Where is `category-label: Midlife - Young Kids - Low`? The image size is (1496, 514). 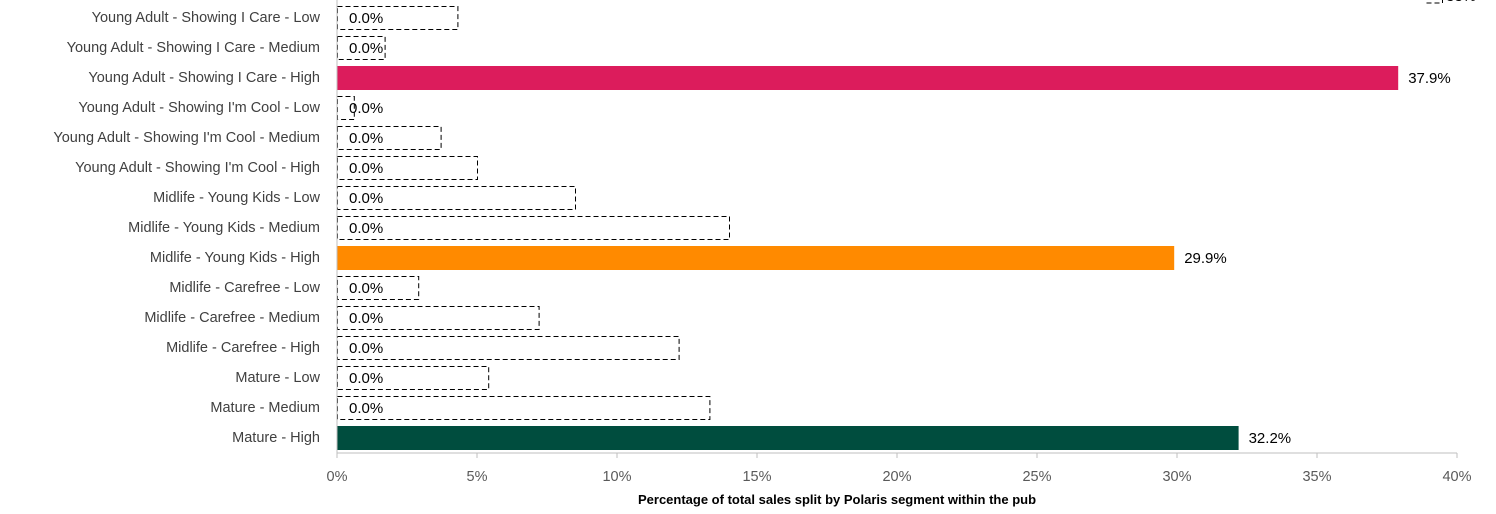
category-label: Midlife - Young Kids - Low is located at coordinates (236, 198).